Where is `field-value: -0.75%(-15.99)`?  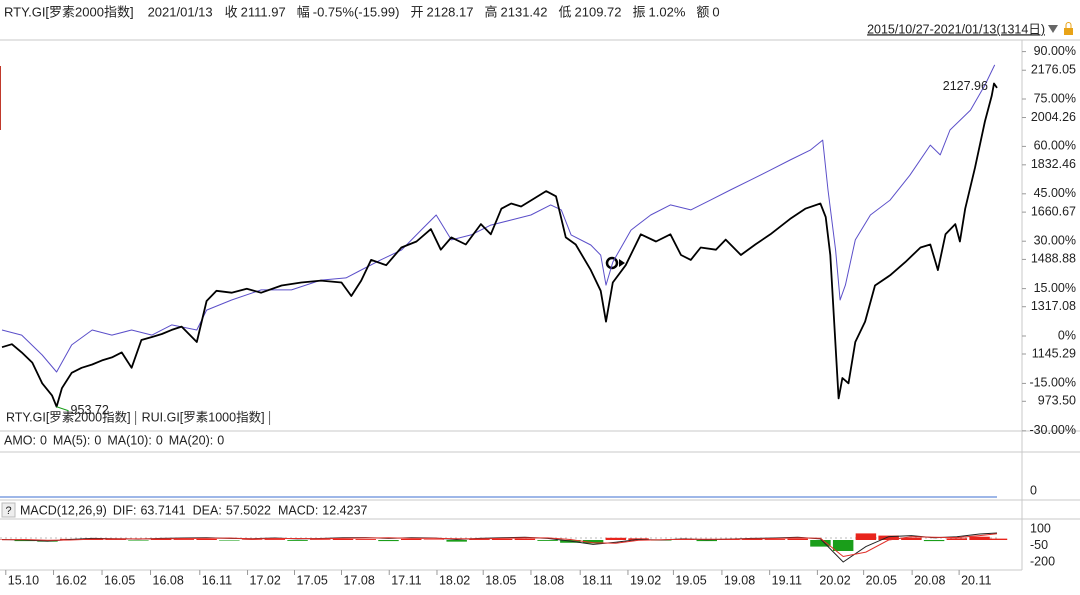 field-value: -0.75%(-15.99) is located at coordinates (356, 11).